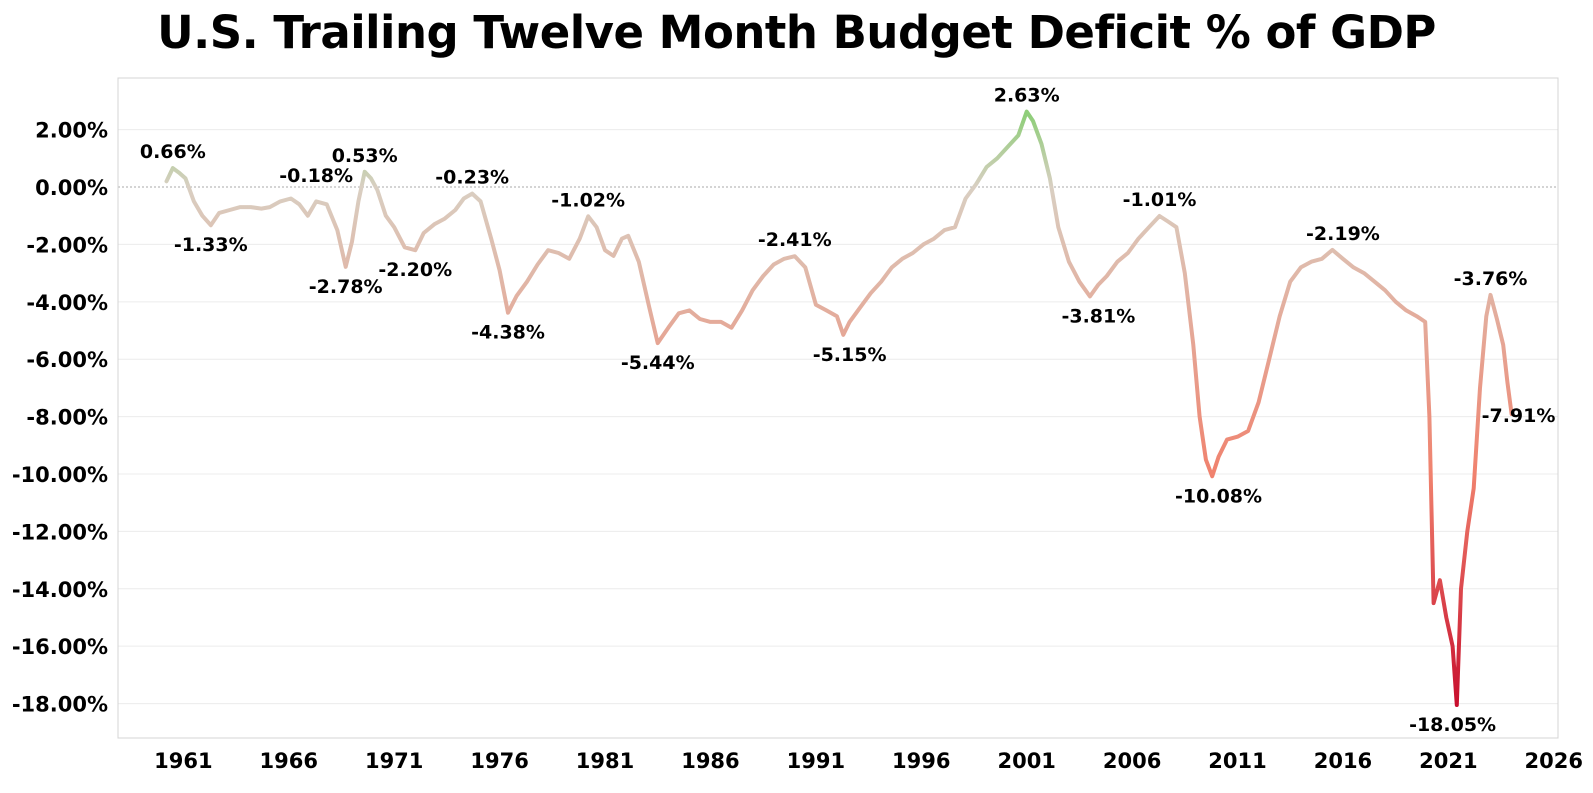  Describe the element at coordinates (508, 333) in the screenshot. I see `data-label: -4.38%` at that location.